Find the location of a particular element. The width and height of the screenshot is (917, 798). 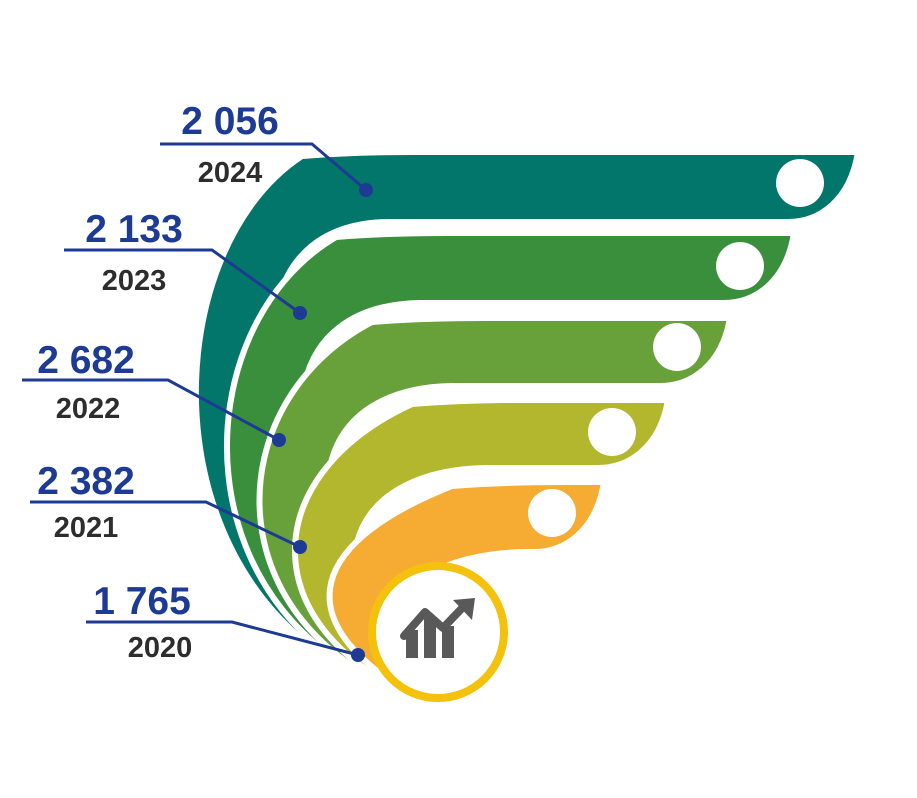

leader-line-2024 is located at coordinates (263, 167).